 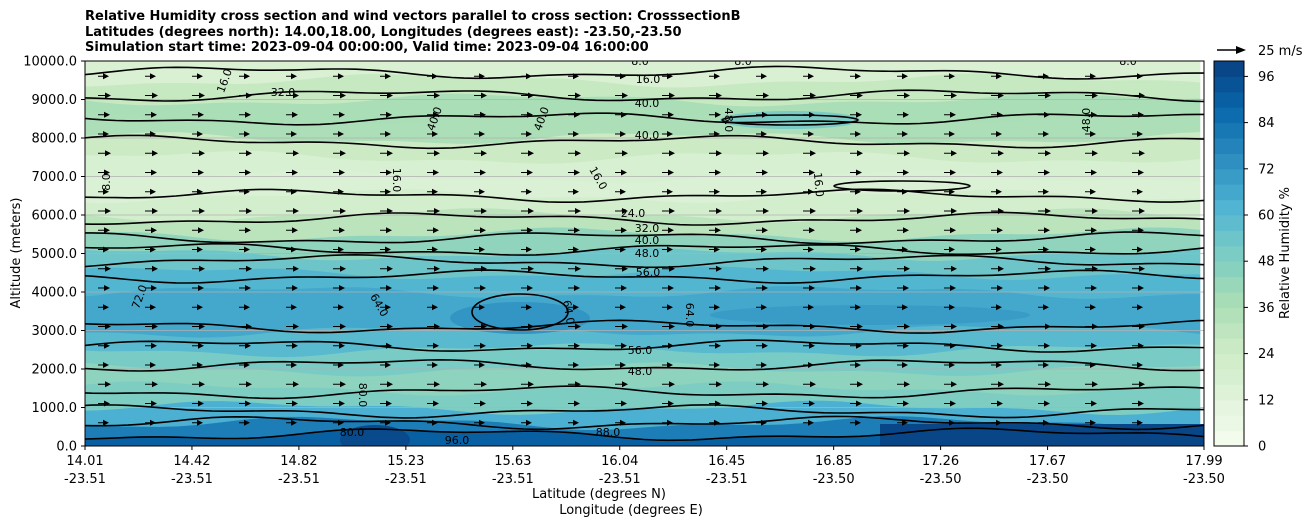 What do you see at coordinates (647, 240) in the screenshot?
I see `contour-label: 40.0` at bounding box center [647, 240].